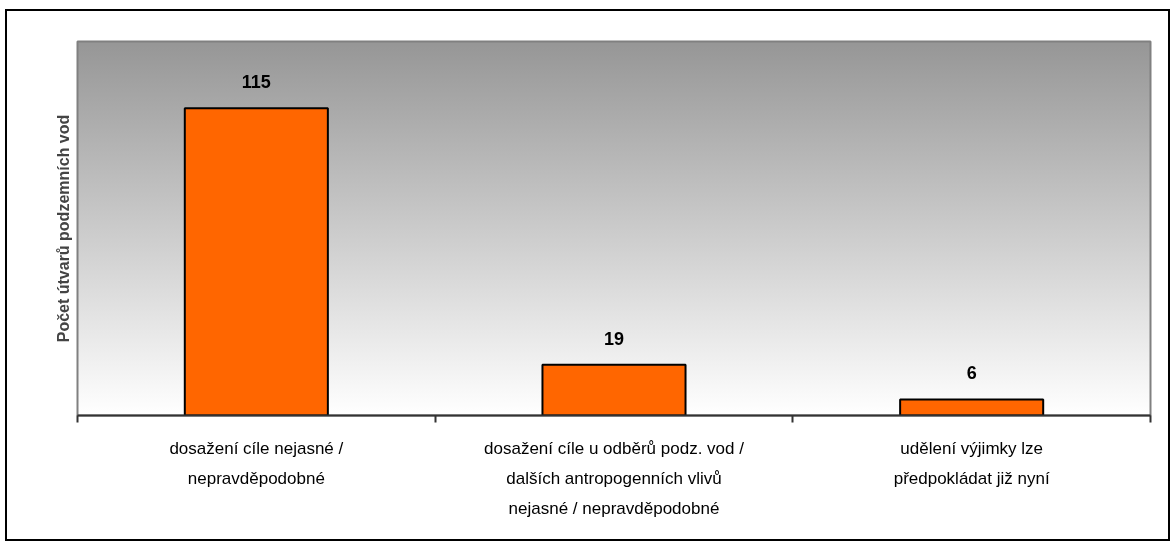 The width and height of the screenshot is (1171, 544). Describe the element at coordinates (256, 82) in the screenshot. I see `data-label: 115` at that location.